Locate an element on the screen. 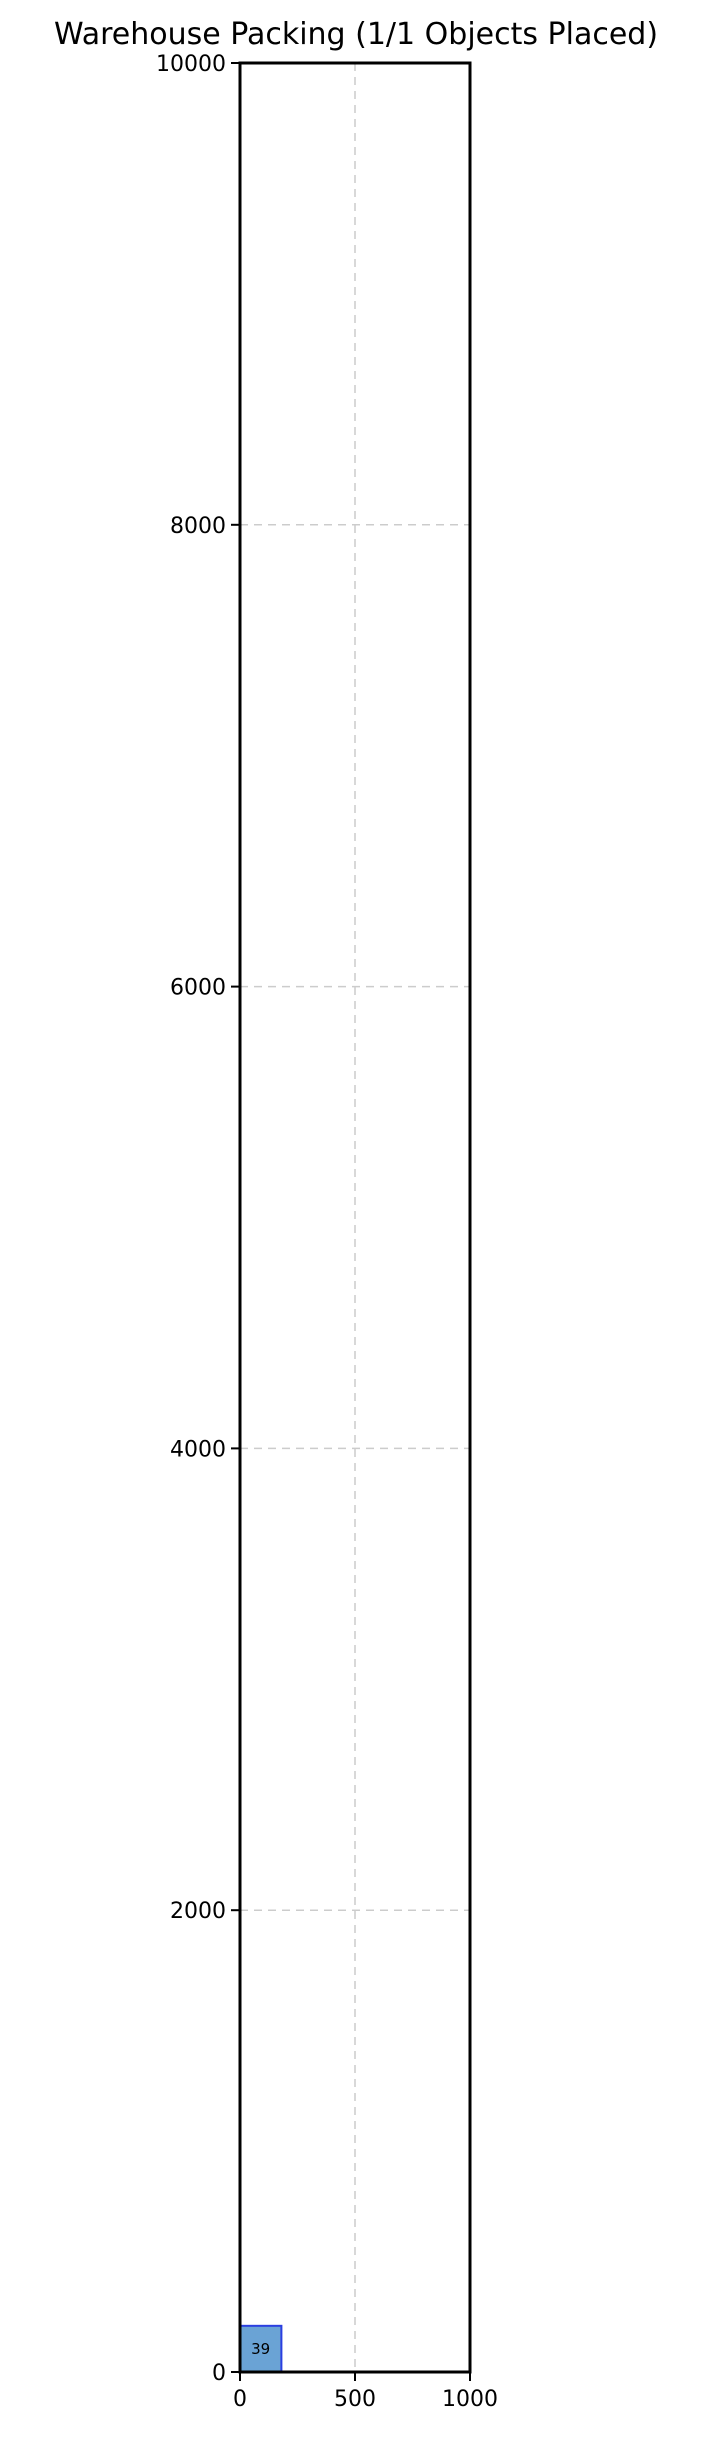  x-tick-label: 1000 is located at coordinates (470, 2399).